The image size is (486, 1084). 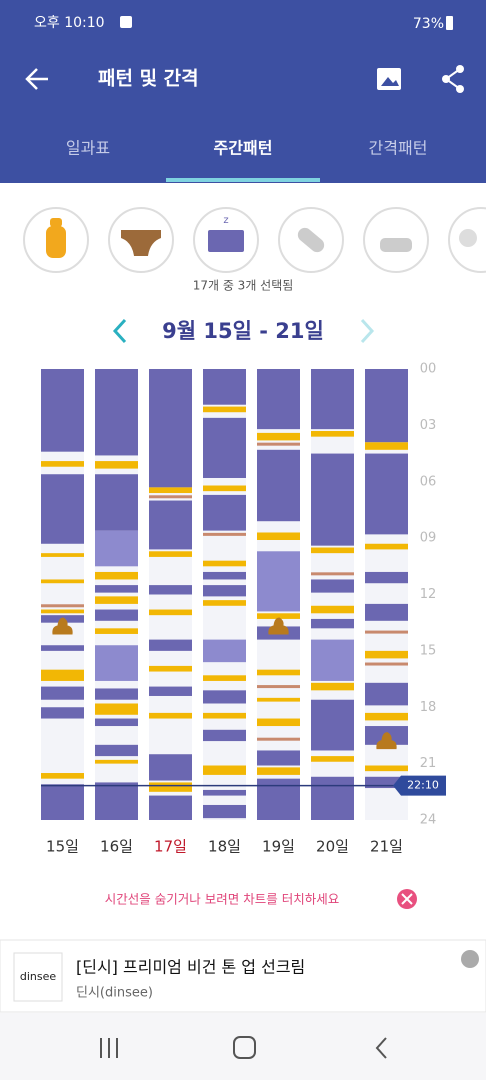 I want to click on tab: 주간패턴, so click(x=243, y=148).